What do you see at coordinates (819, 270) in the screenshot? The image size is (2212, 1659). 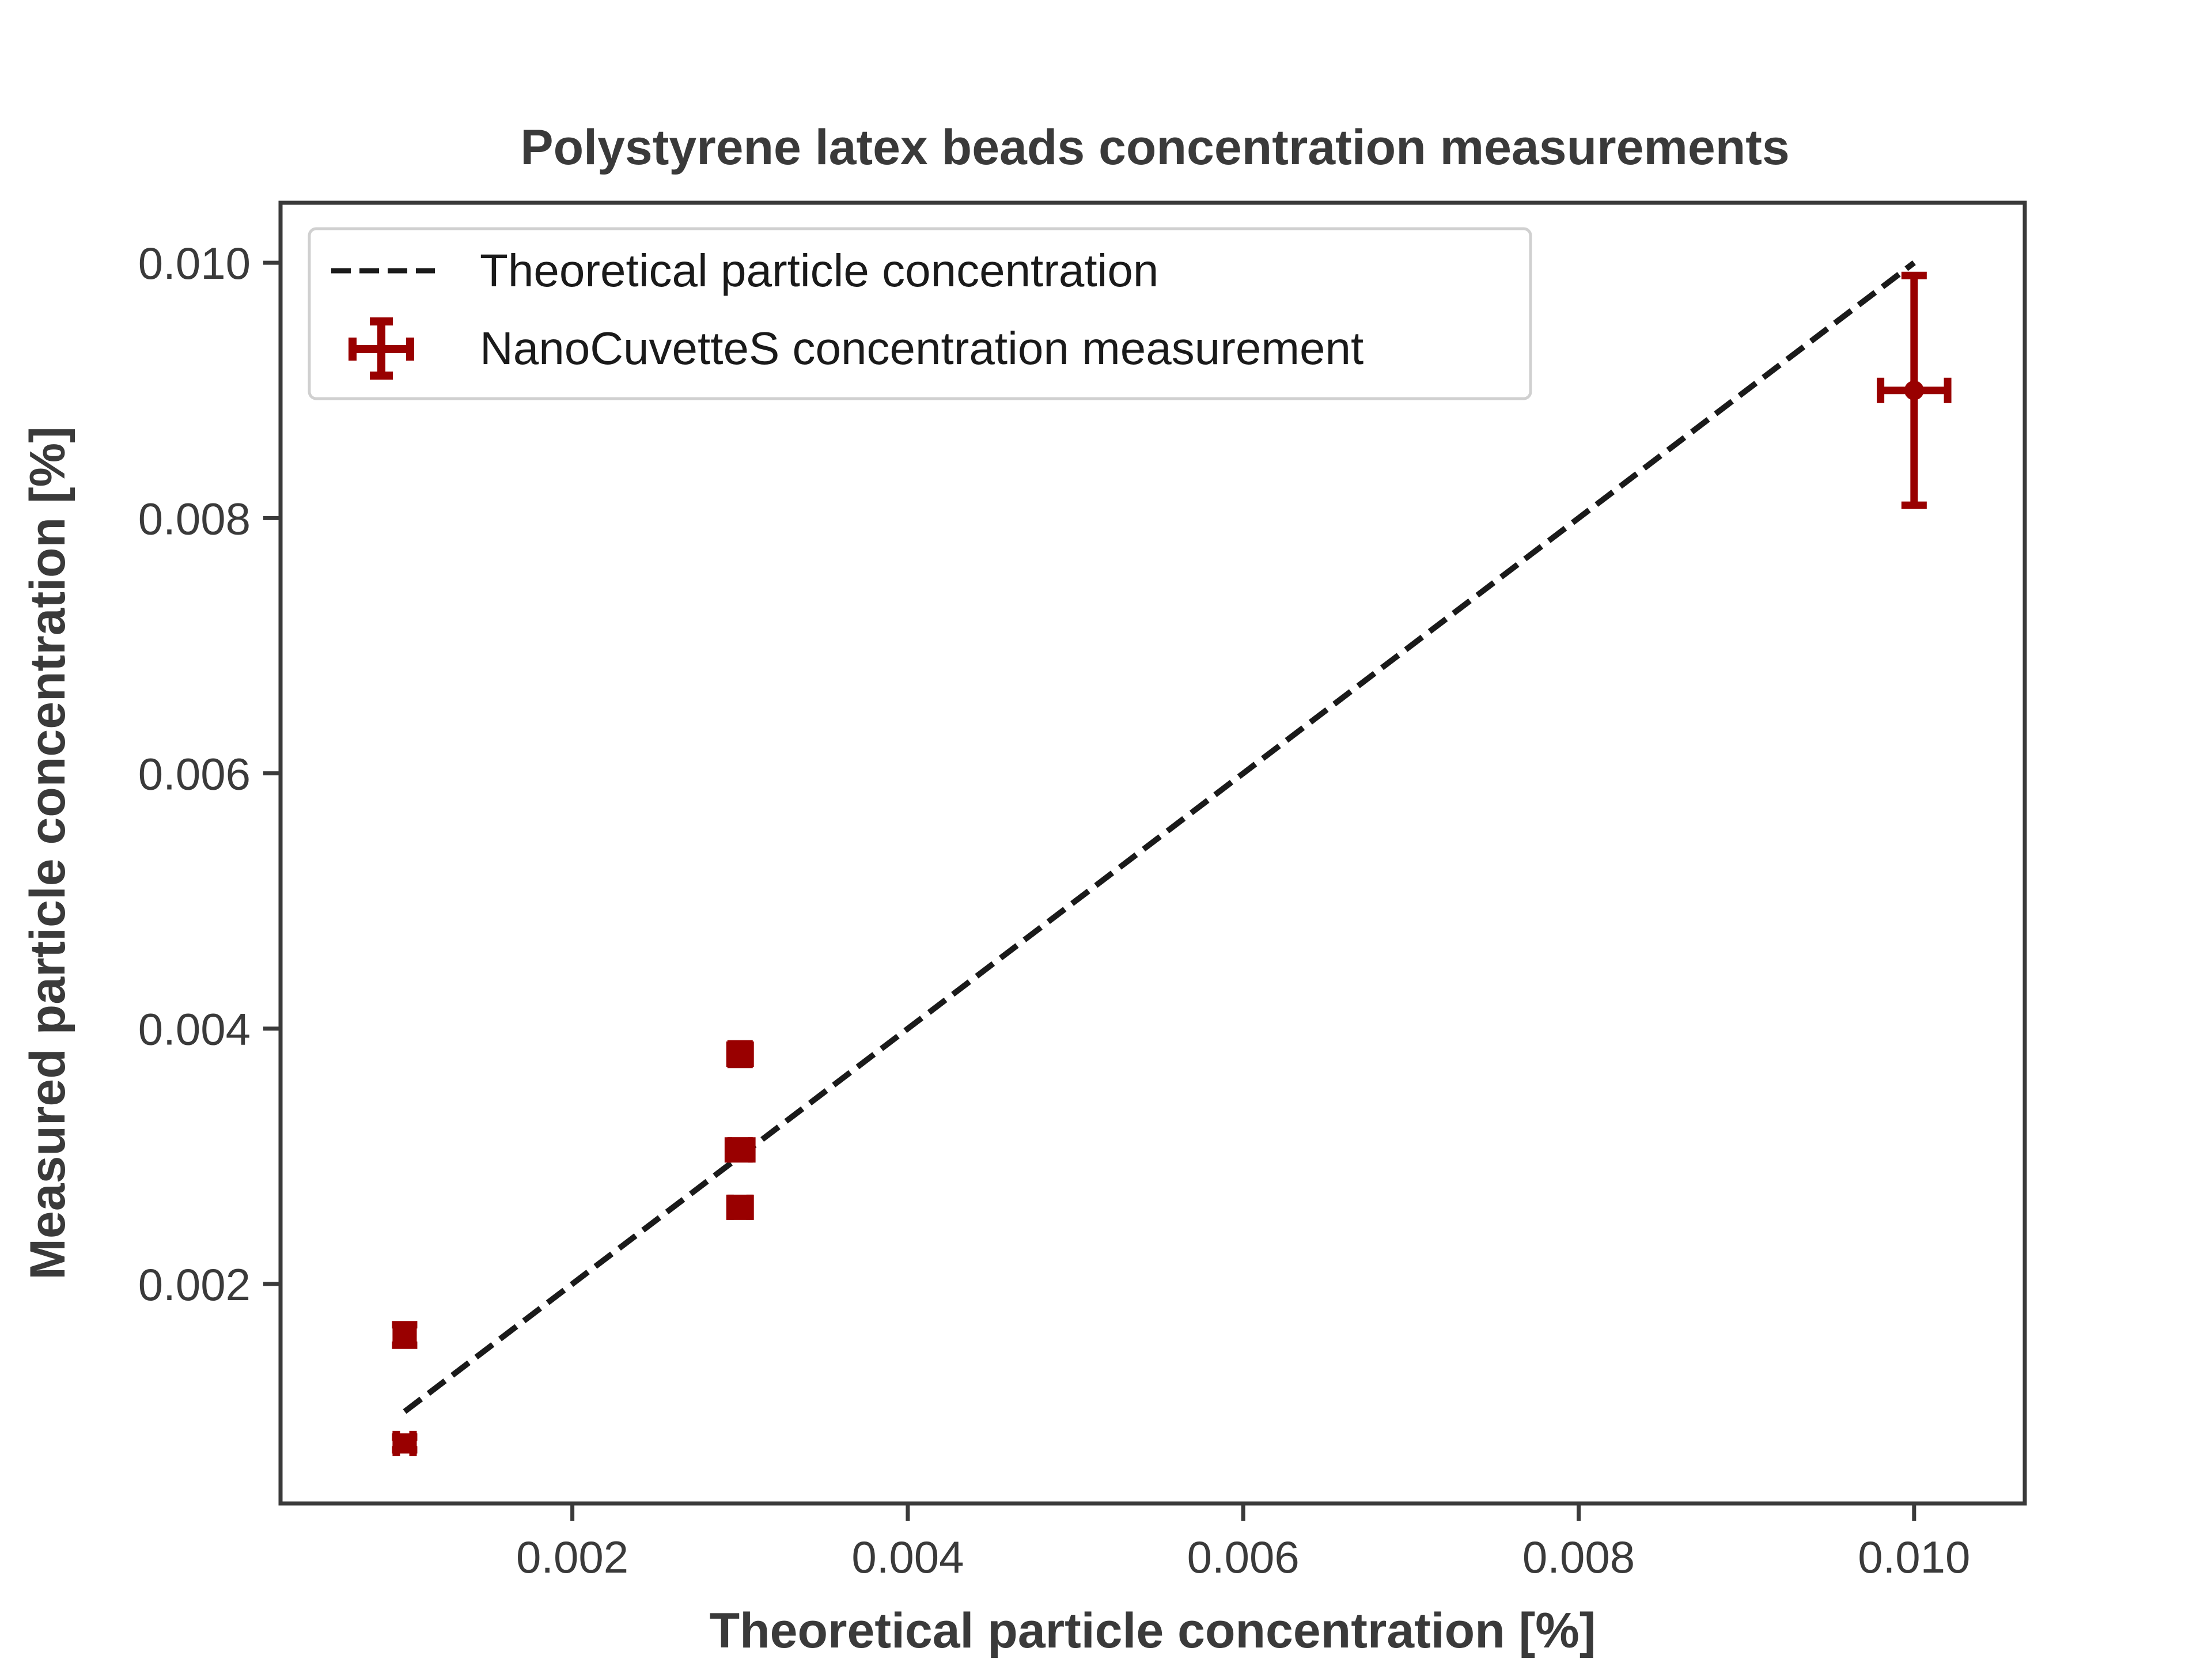 I see `legend-label-theoretical: Theoretical particle concentration` at bounding box center [819, 270].